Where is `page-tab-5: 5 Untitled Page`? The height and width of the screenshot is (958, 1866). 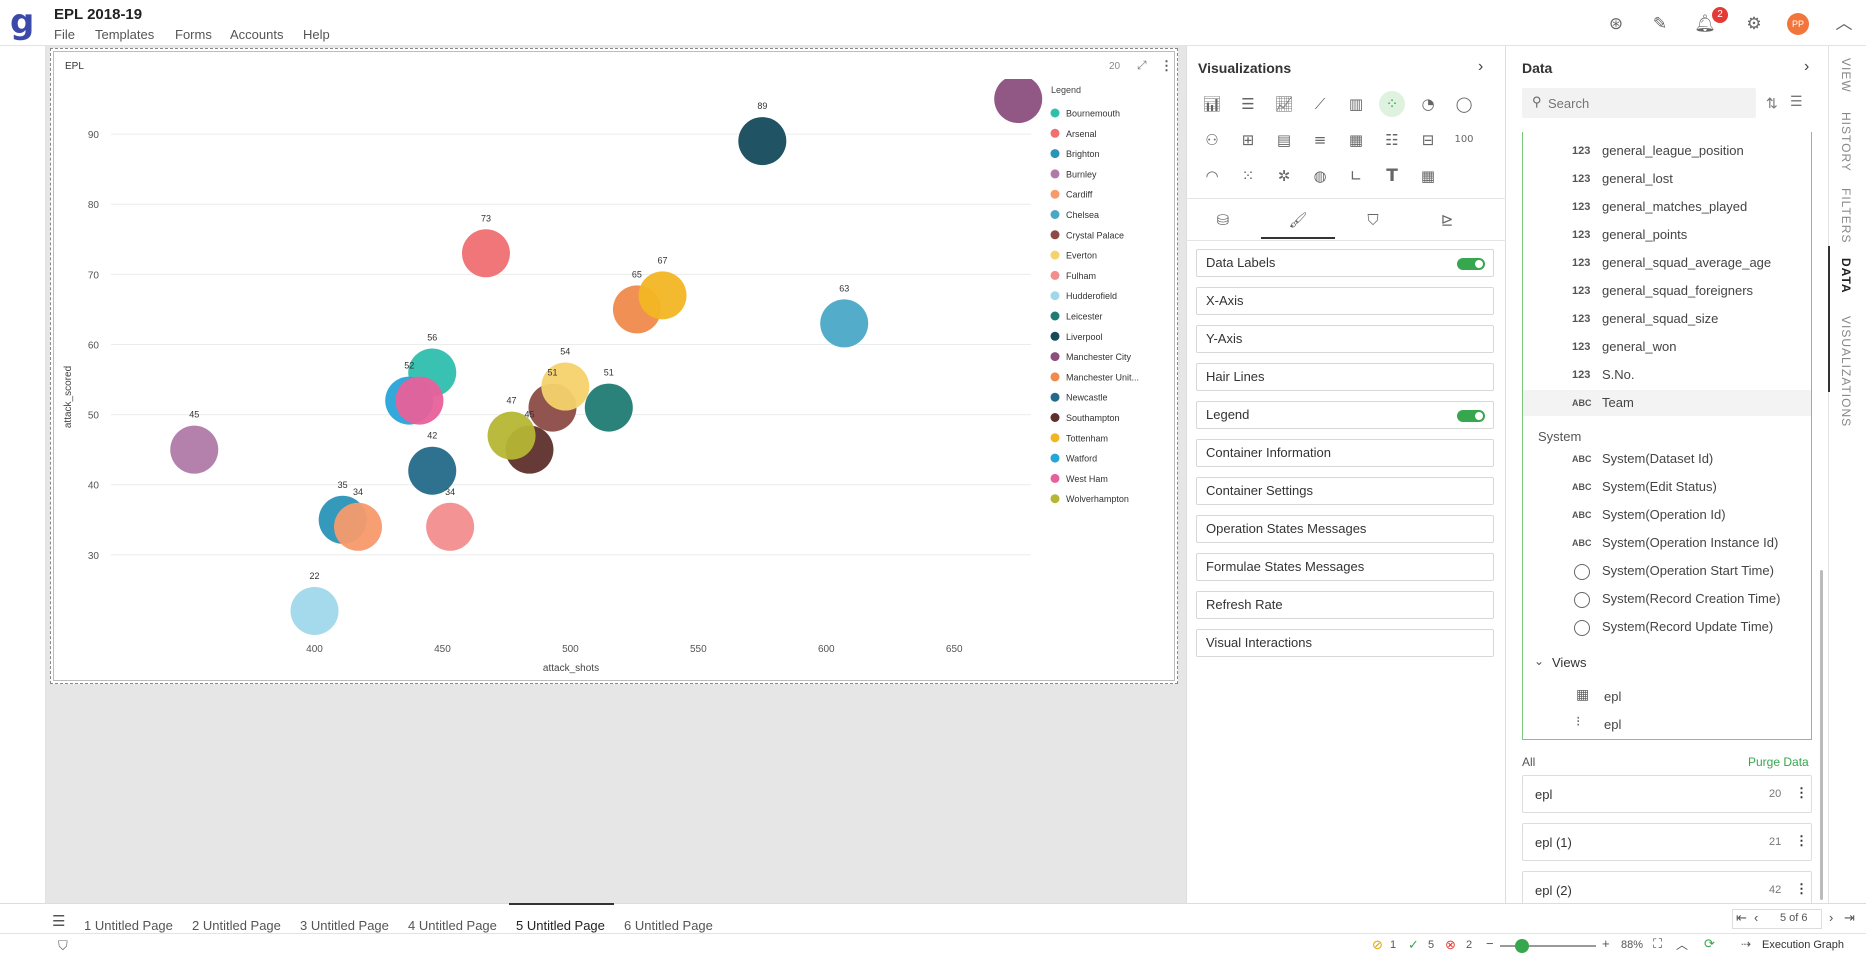 page-tab-5: 5 Untitled Page is located at coordinates (560, 925).